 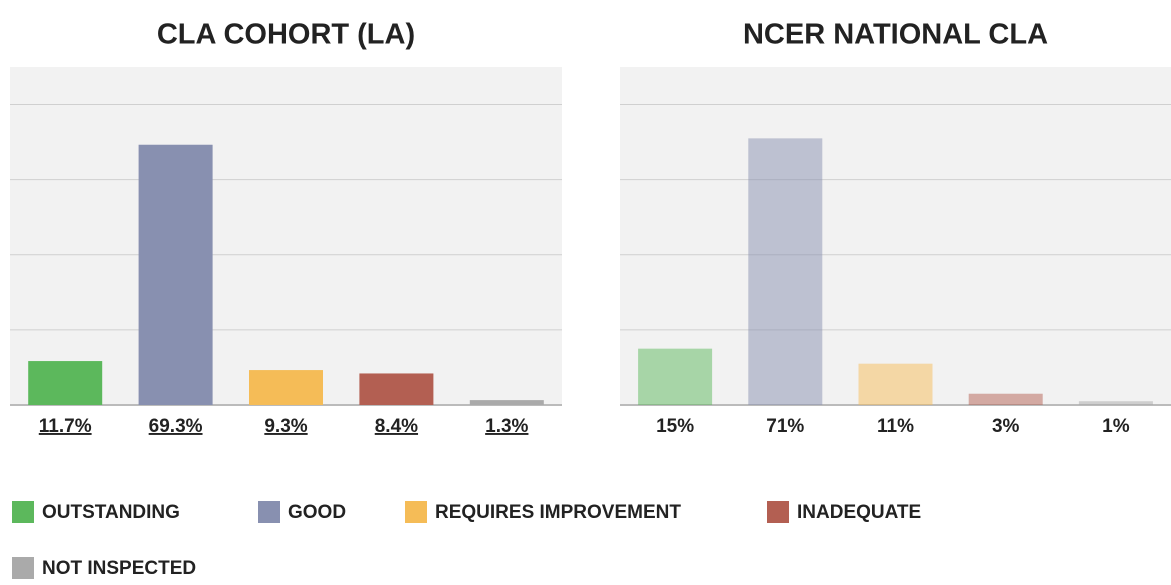 I want to click on value-label: 1%, so click(x=1116, y=426).